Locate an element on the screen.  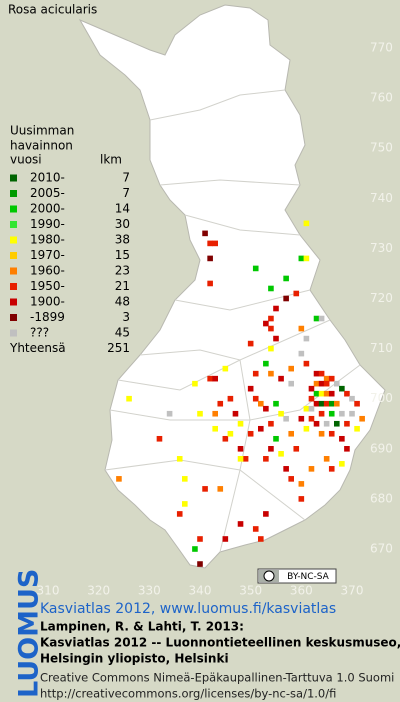
legend-heading: Uusimman is located at coordinates (42, 131).